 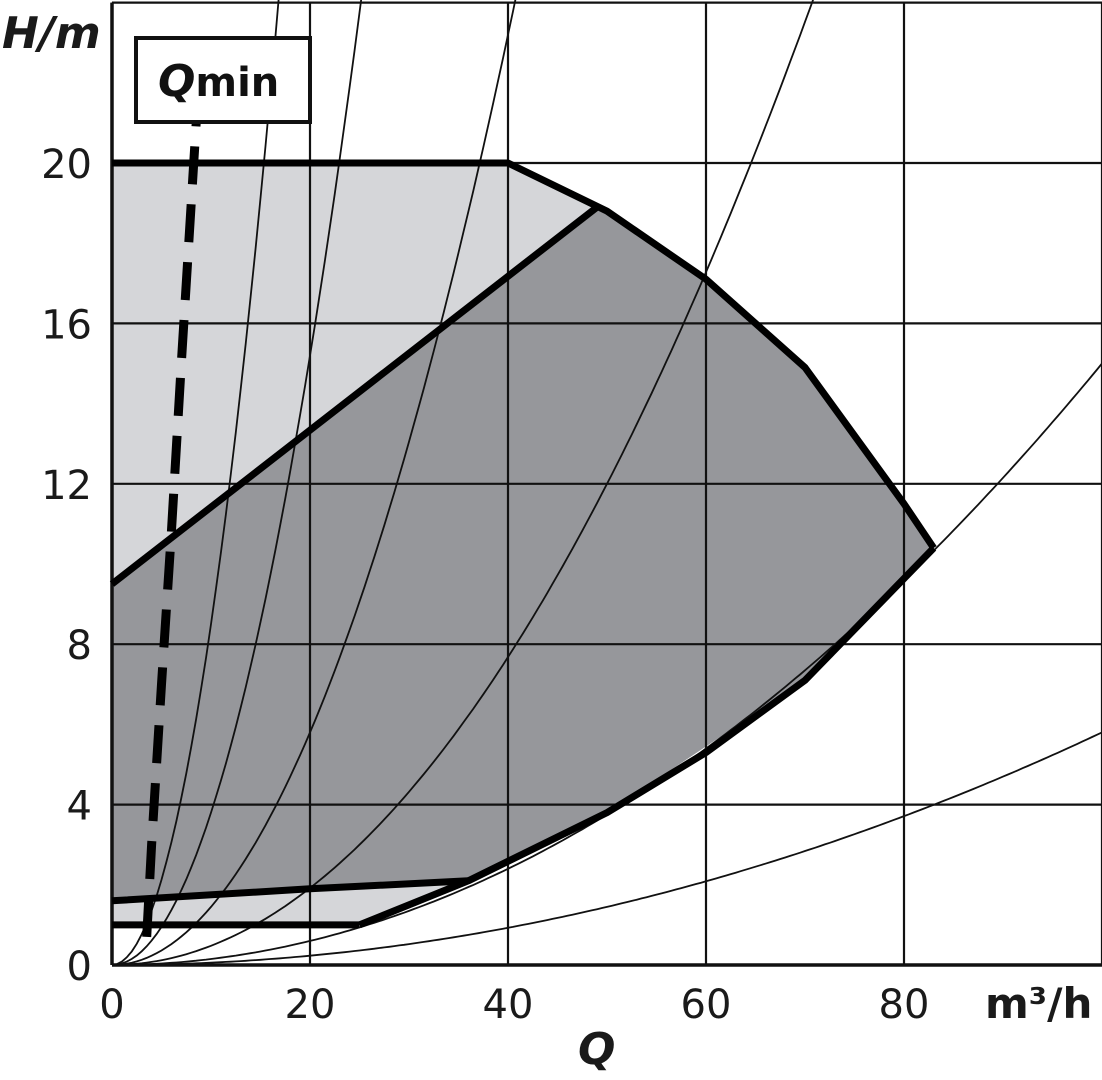 What do you see at coordinates (66, 486) in the screenshot?
I see `y-tick-label: 12` at bounding box center [66, 486].